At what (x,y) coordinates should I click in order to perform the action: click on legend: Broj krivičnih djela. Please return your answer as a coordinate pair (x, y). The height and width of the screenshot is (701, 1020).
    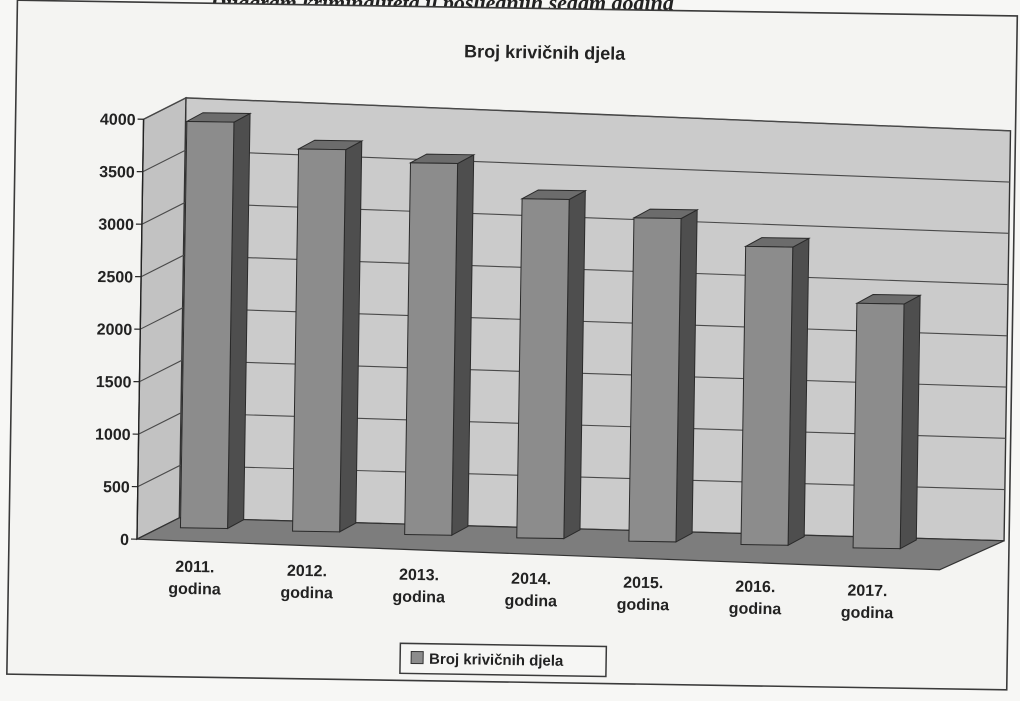
    Looking at the image, I should click on (503, 660).